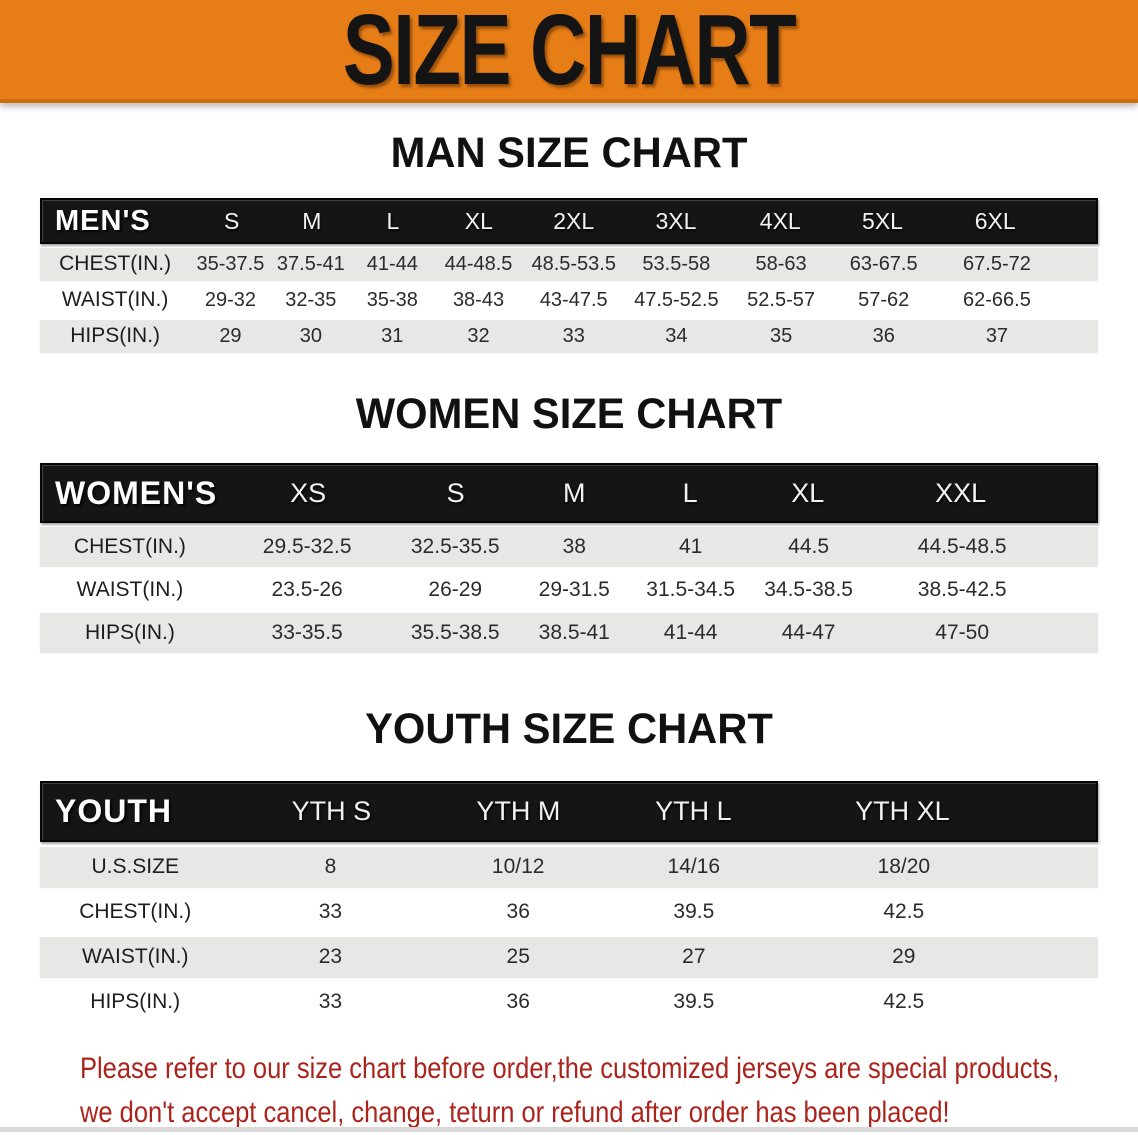 Image resolution: width=1138 pixels, height=1135 pixels. What do you see at coordinates (676, 335) in the screenshot?
I see `value-cell: 34` at bounding box center [676, 335].